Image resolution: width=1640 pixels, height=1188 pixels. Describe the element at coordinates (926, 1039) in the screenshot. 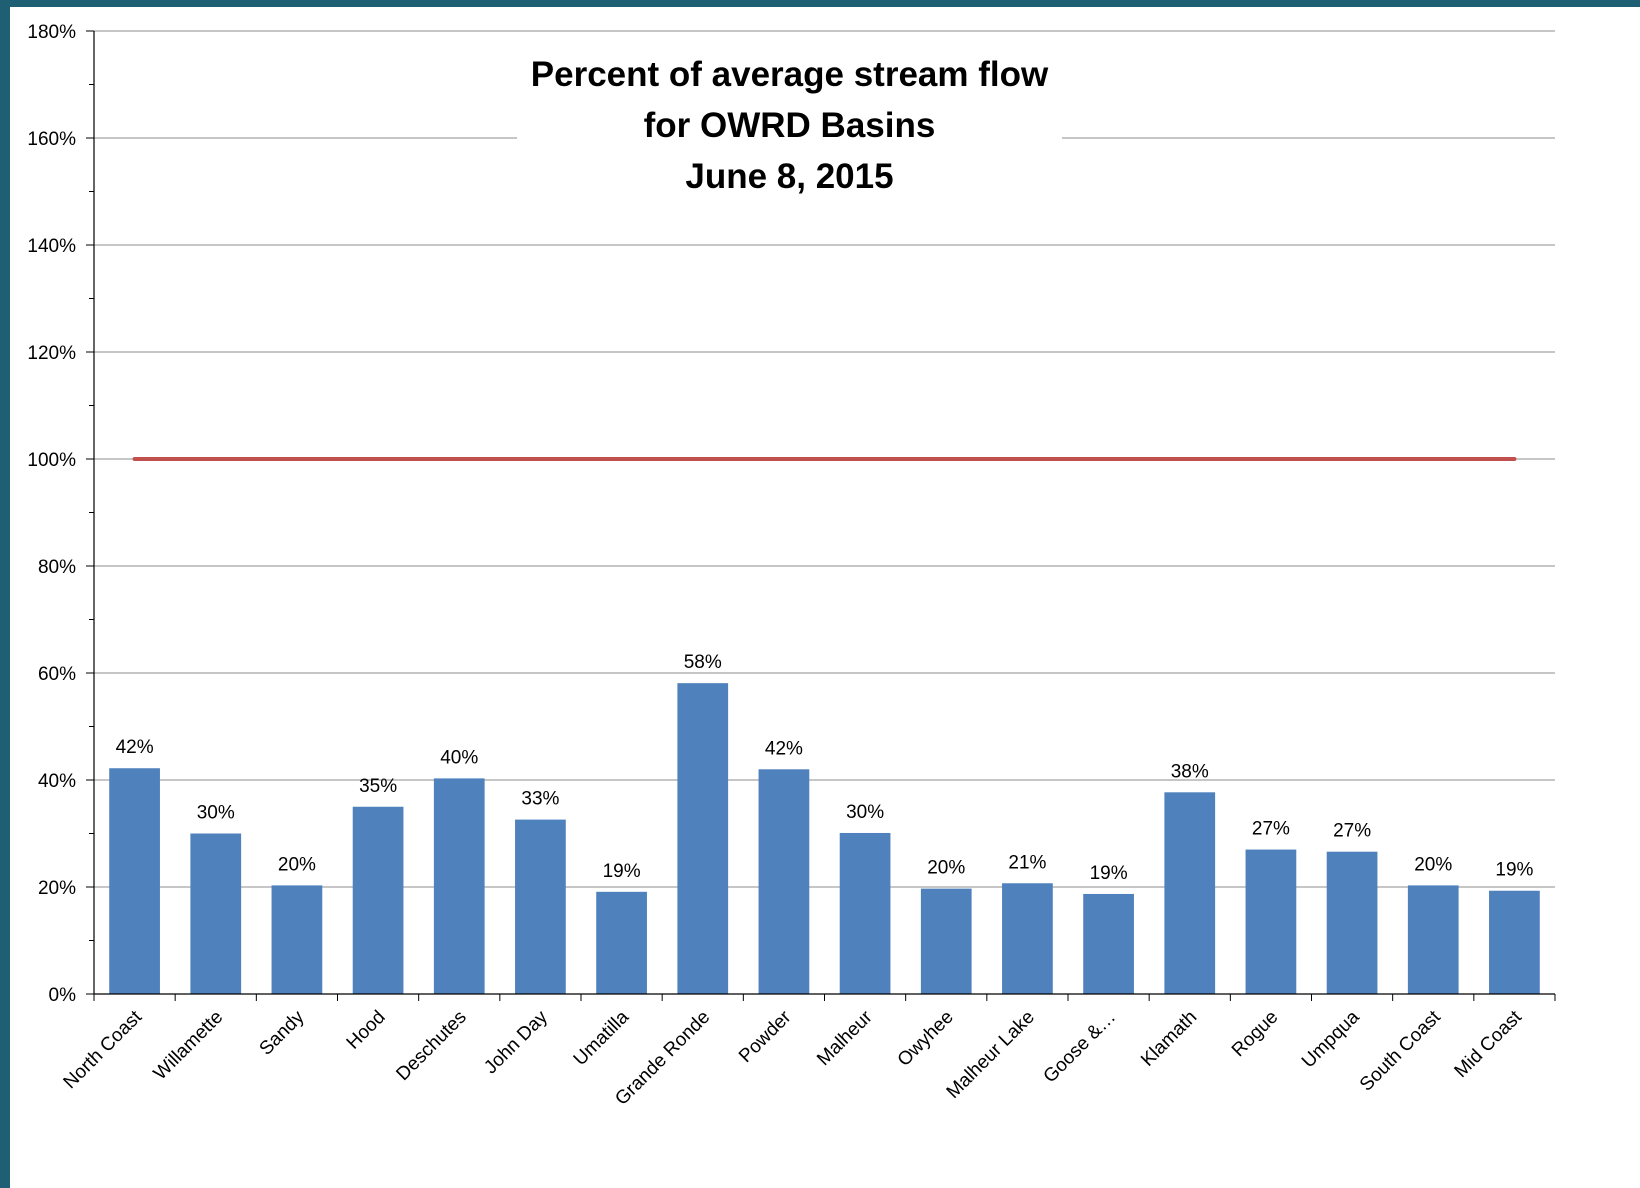

I see `category-label-10: Owyhee` at that location.